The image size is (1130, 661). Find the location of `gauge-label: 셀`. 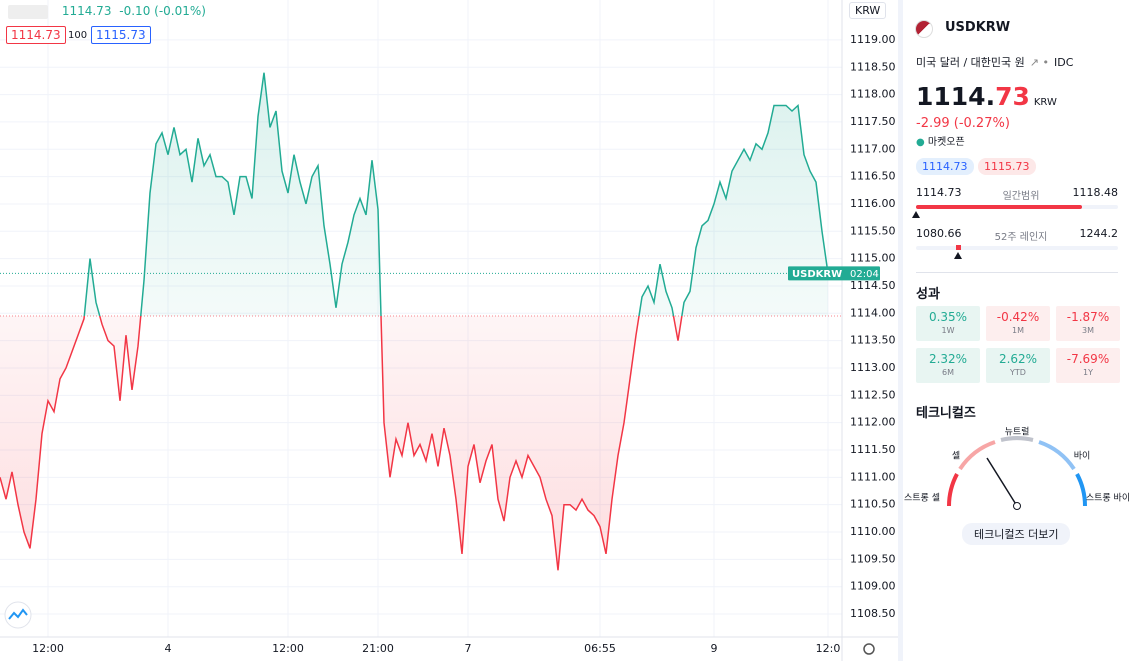

gauge-label: 셀 is located at coordinates (956, 456).